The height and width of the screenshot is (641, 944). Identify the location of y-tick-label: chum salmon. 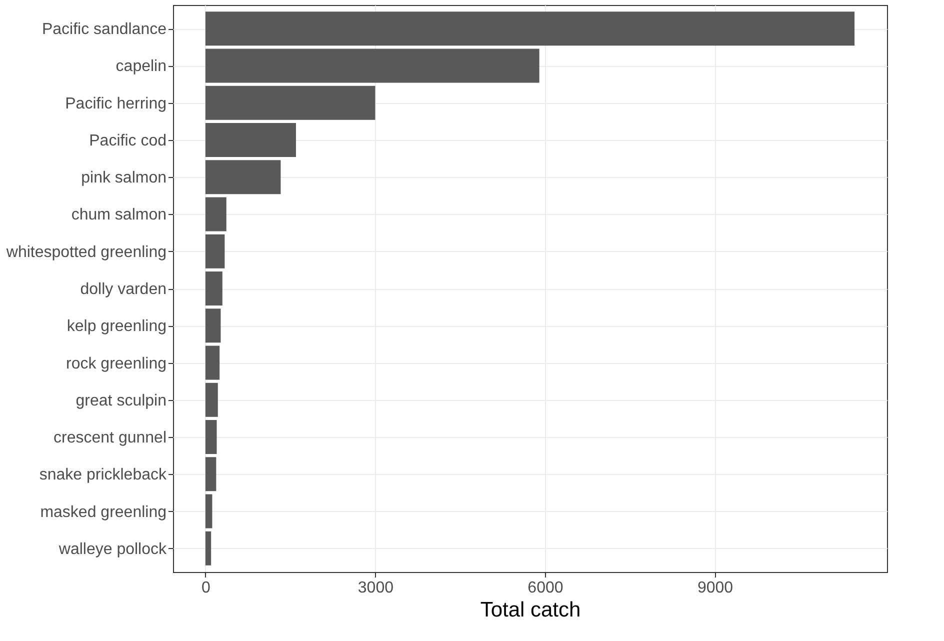
(118, 215).